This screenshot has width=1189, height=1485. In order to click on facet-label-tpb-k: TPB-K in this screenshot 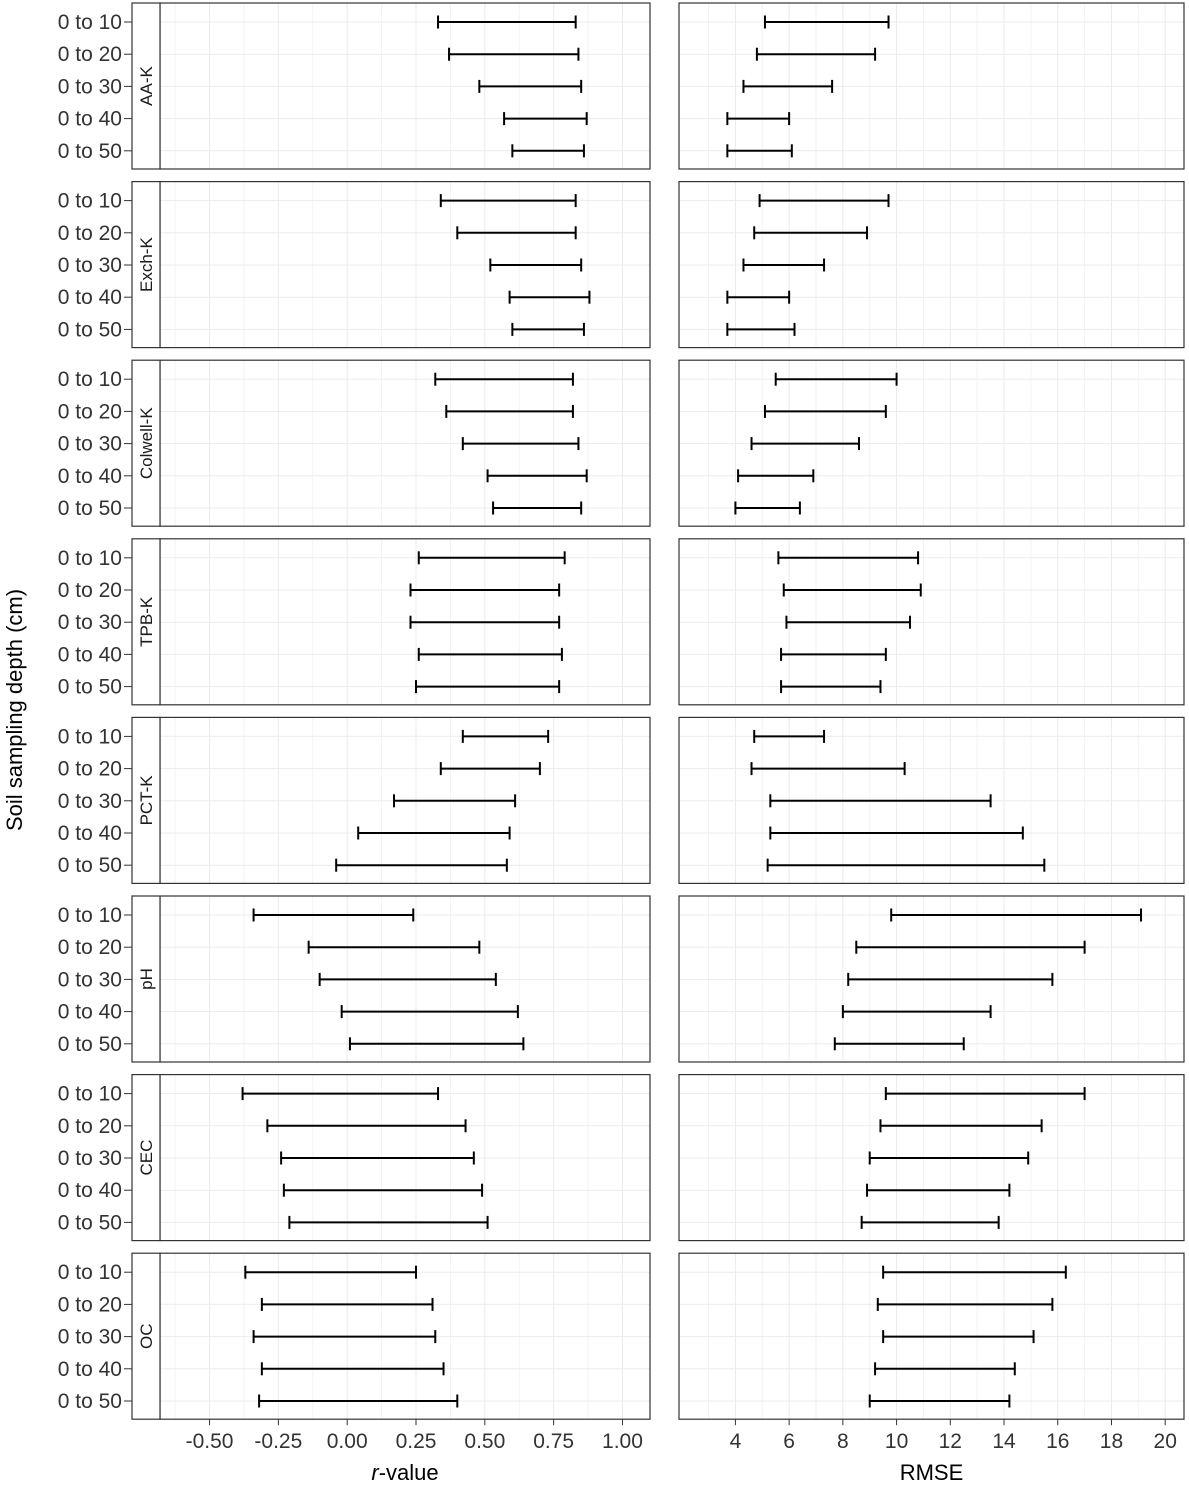, I will do `click(146, 621)`.